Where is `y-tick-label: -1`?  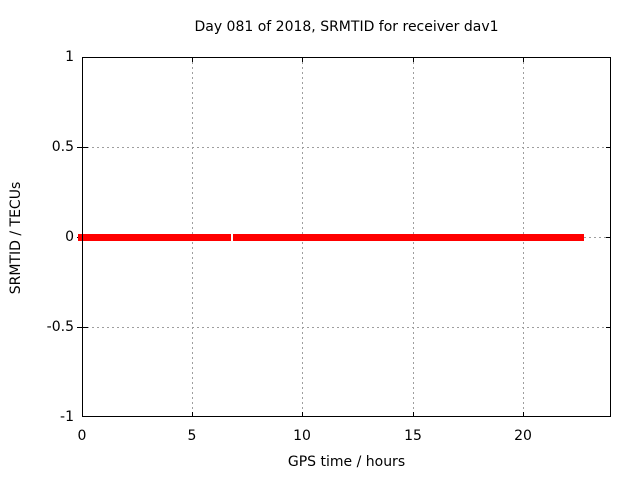 y-tick-label: -1 is located at coordinates (67, 417).